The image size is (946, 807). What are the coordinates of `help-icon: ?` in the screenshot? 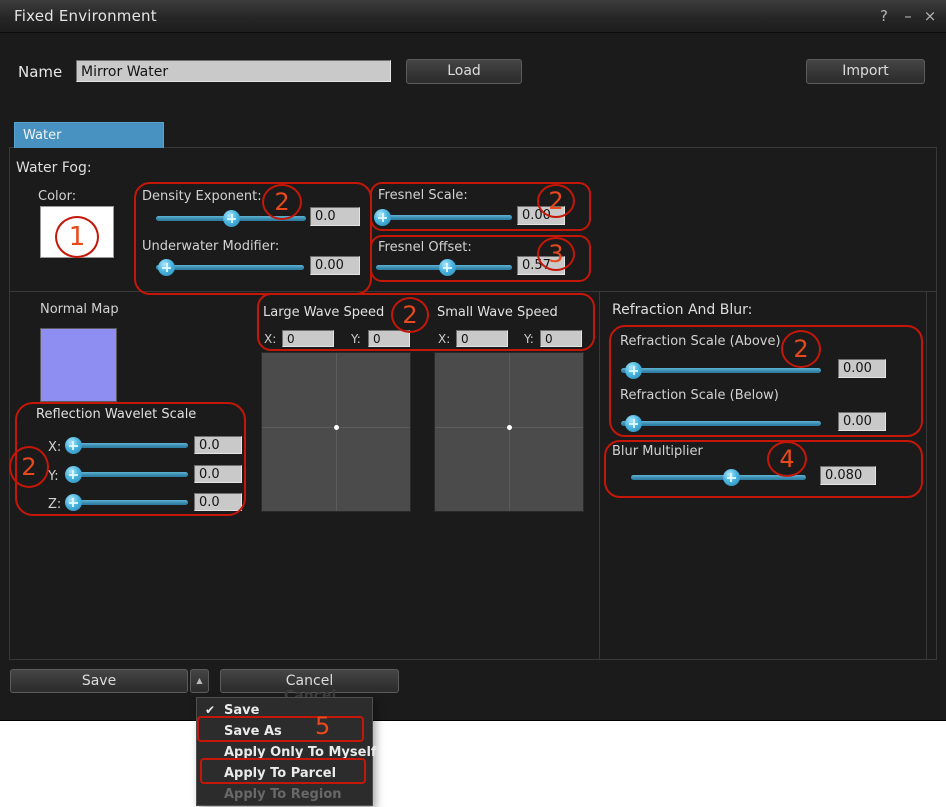 It's located at (884, 16).